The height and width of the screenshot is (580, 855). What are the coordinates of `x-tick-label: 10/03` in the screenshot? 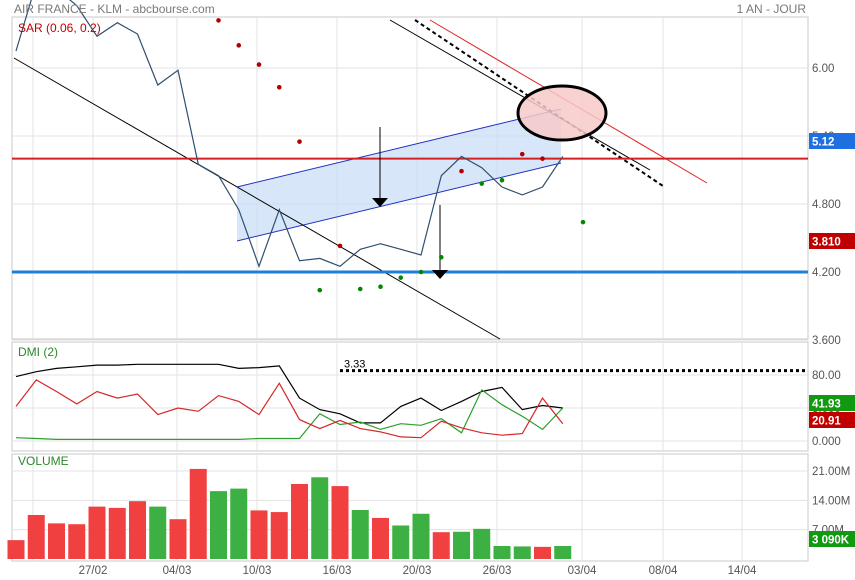 It's located at (257, 571).